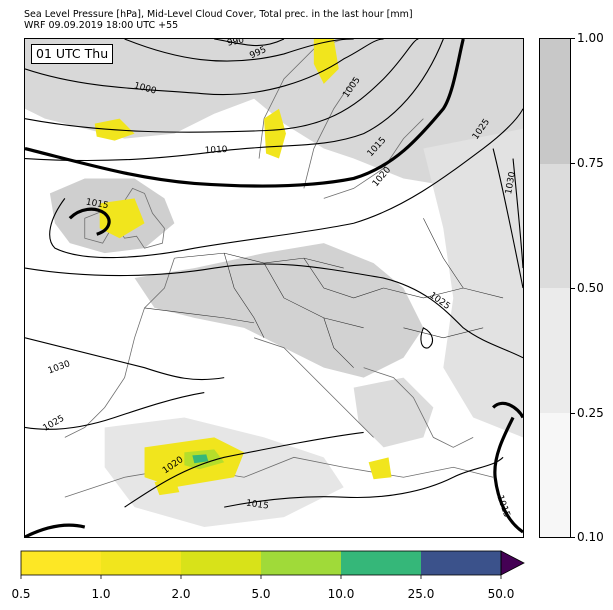 The height and width of the screenshot is (610, 613). Describe the element at coordinates (590, 537) in the screenshot. I see `cloud-cover-tick-label: 0.10` at that location.